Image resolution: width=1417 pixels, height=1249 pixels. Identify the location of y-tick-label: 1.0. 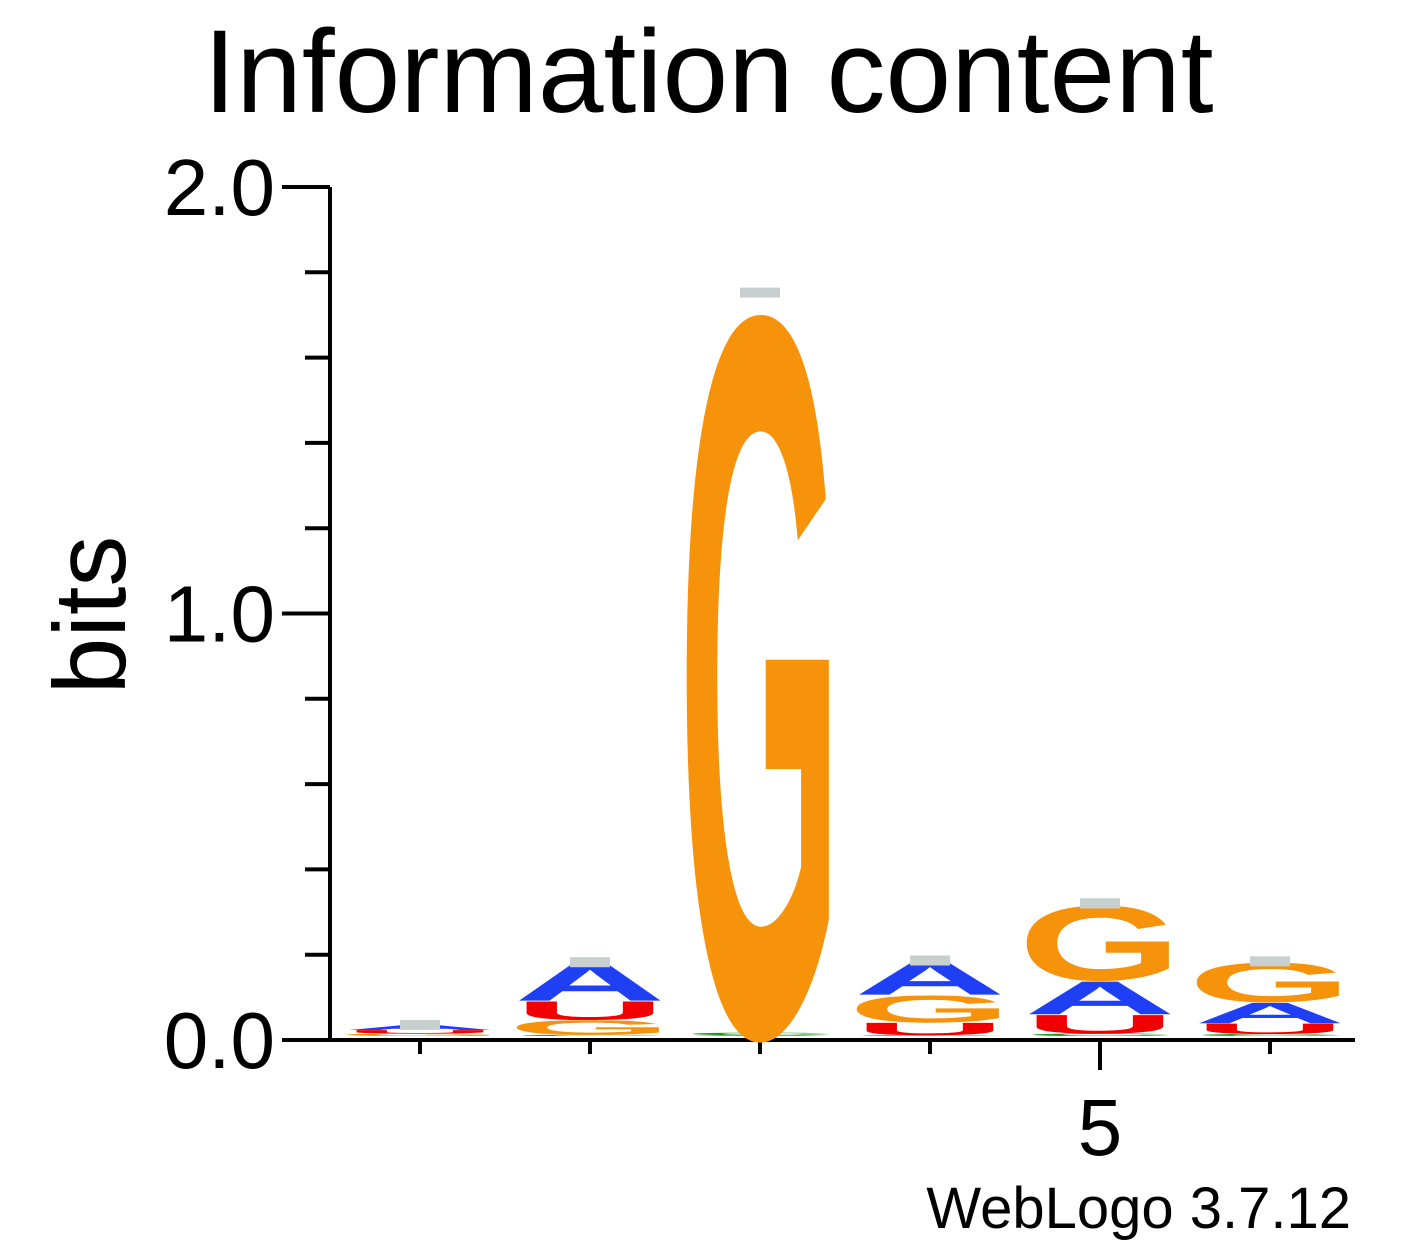
(219, 614).